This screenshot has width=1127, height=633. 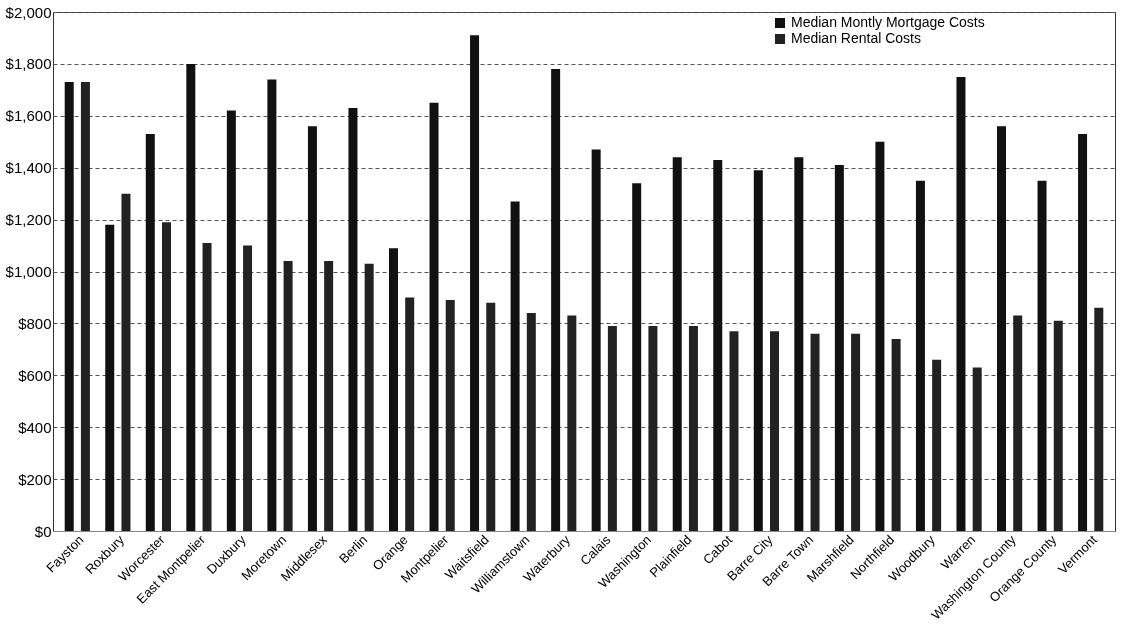 I want to click on y-tick-label: $600, so click(x=35, y=375).